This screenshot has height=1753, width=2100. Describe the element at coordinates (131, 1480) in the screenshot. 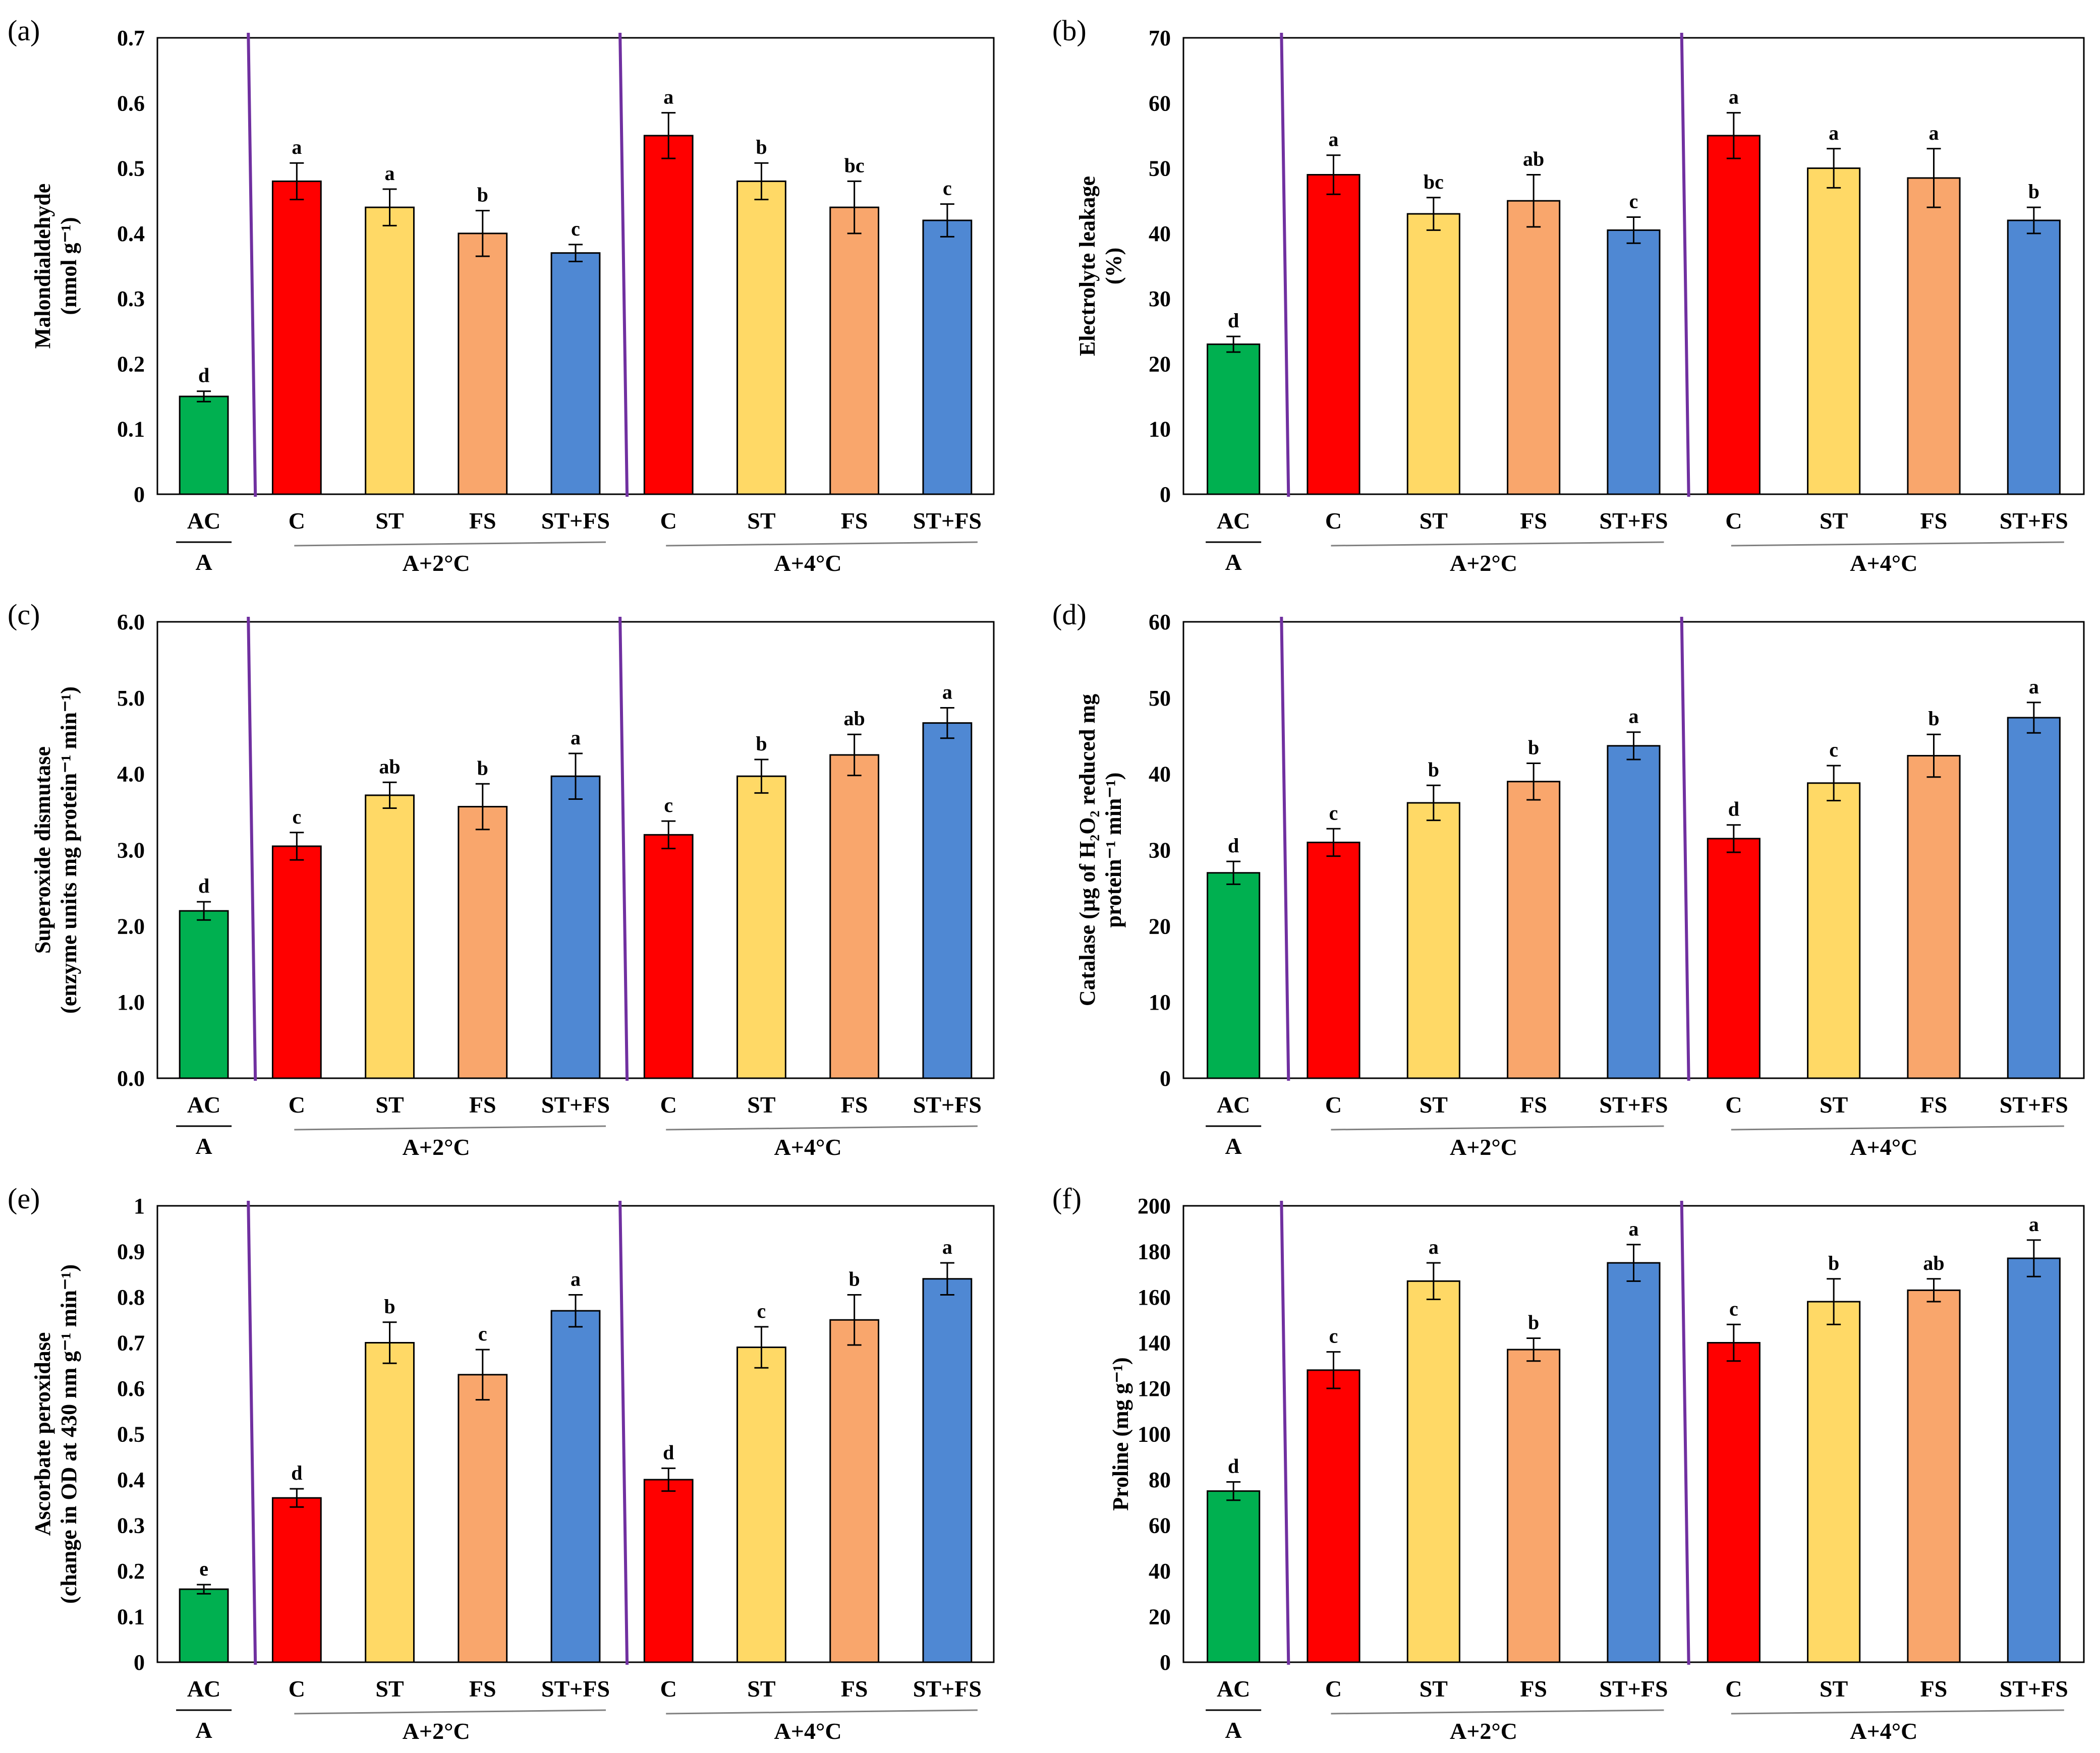

I see `y-tick-label: 0.4` at that location.